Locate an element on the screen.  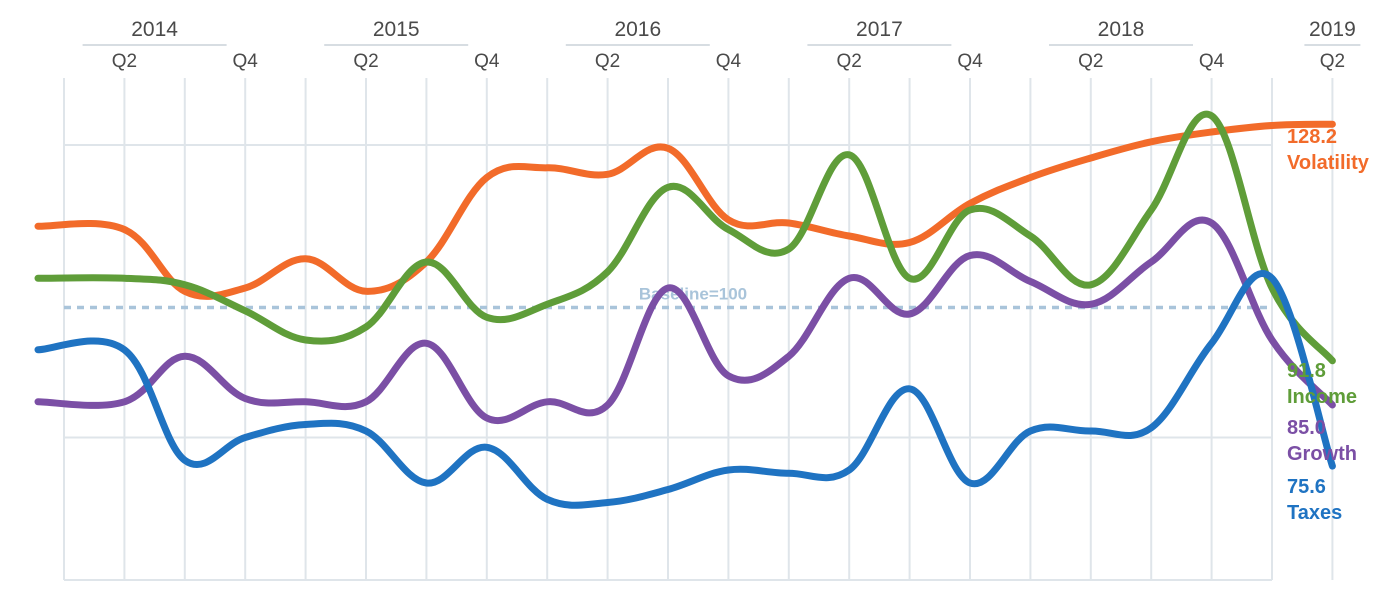
end-value-label: 75.6 is located at coordinates (1306, 487).